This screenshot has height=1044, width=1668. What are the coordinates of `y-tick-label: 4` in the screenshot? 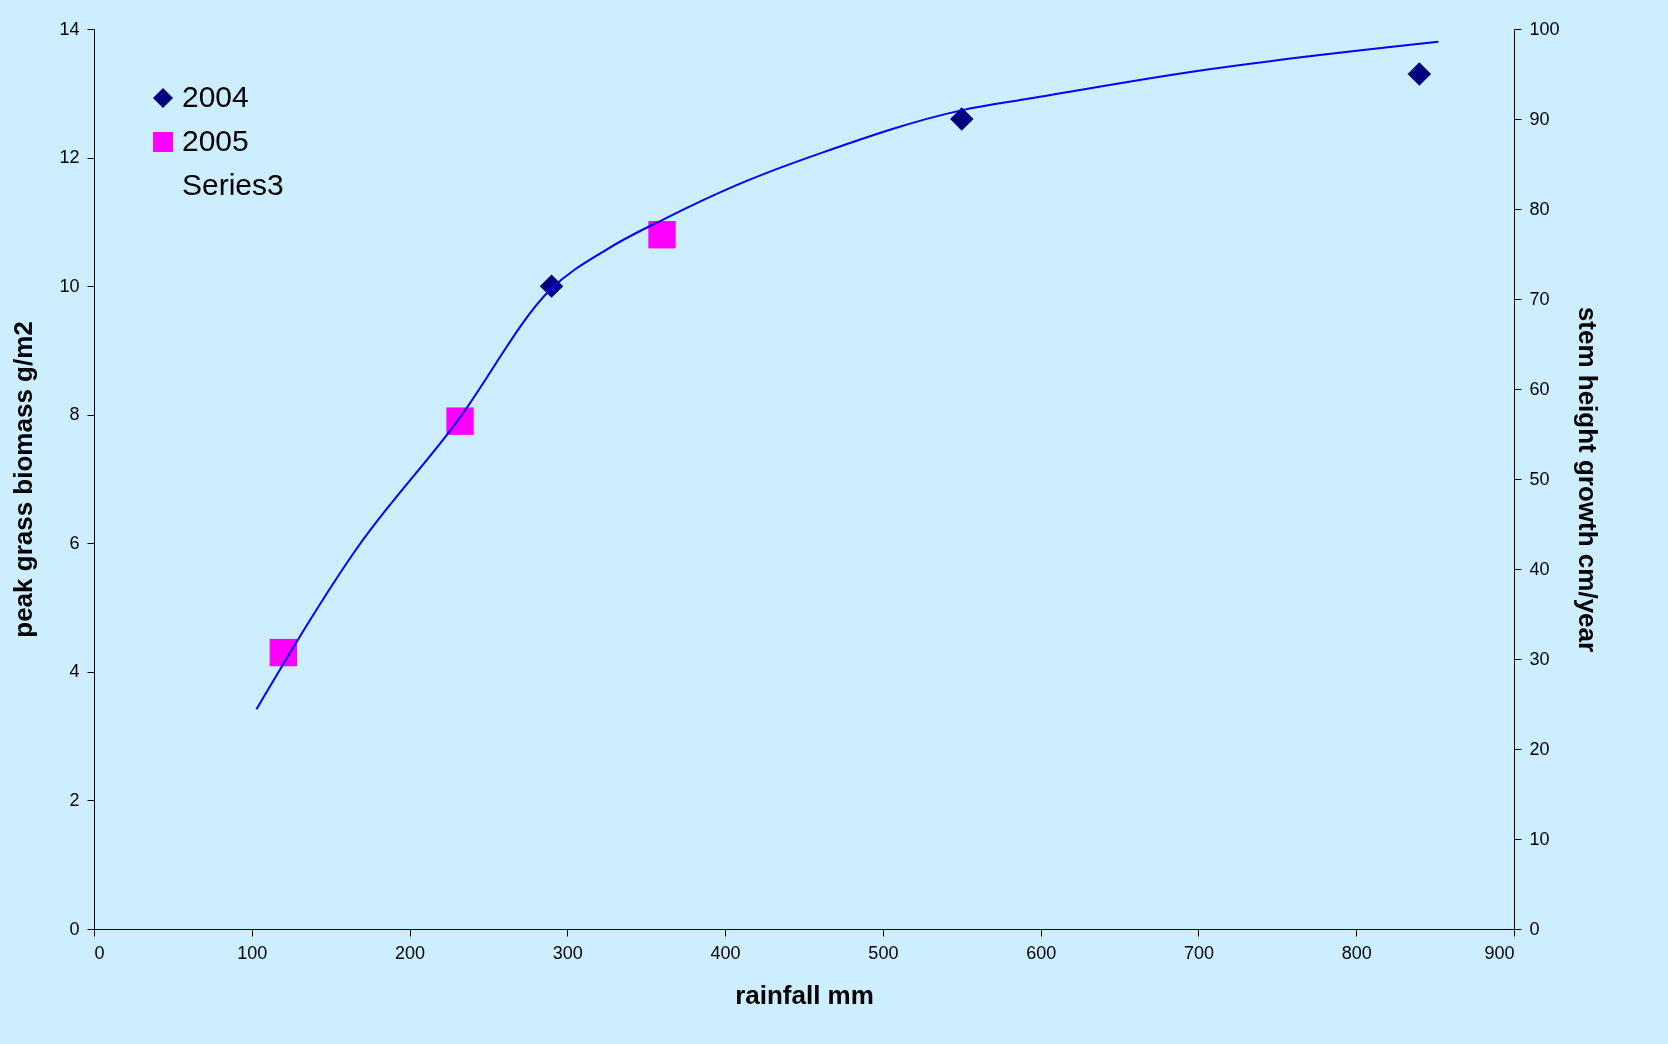 It's located at (74, 671).